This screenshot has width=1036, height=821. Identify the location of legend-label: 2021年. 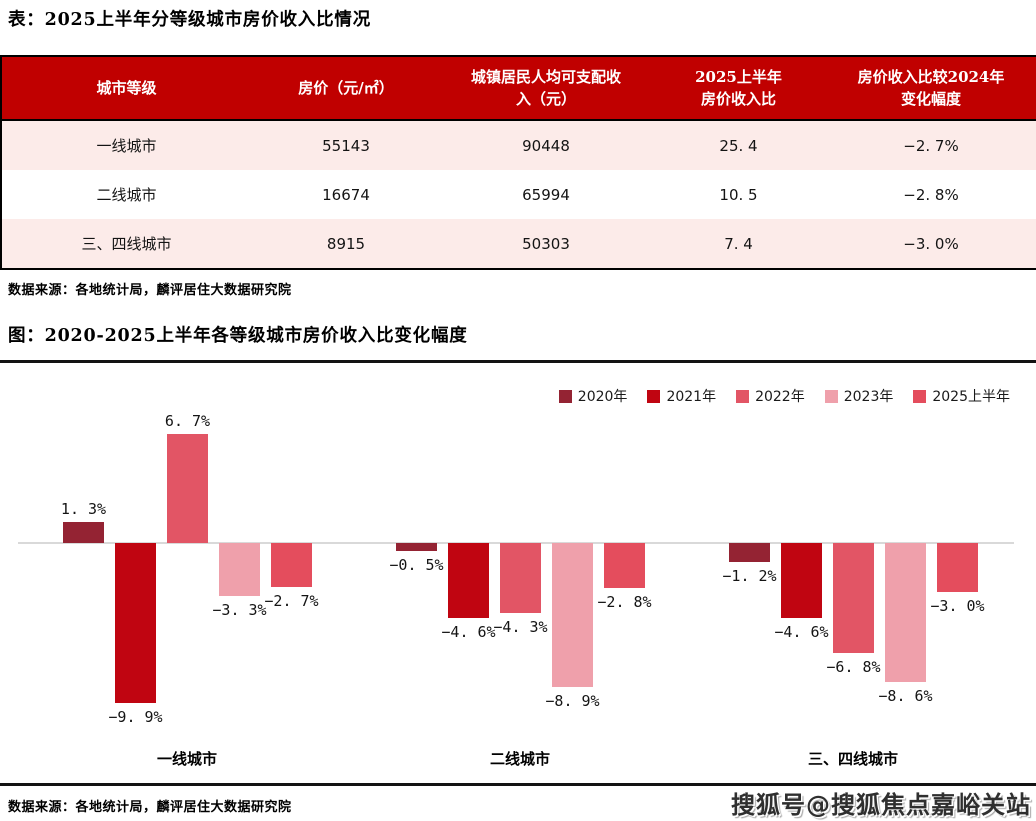
(691, 397).